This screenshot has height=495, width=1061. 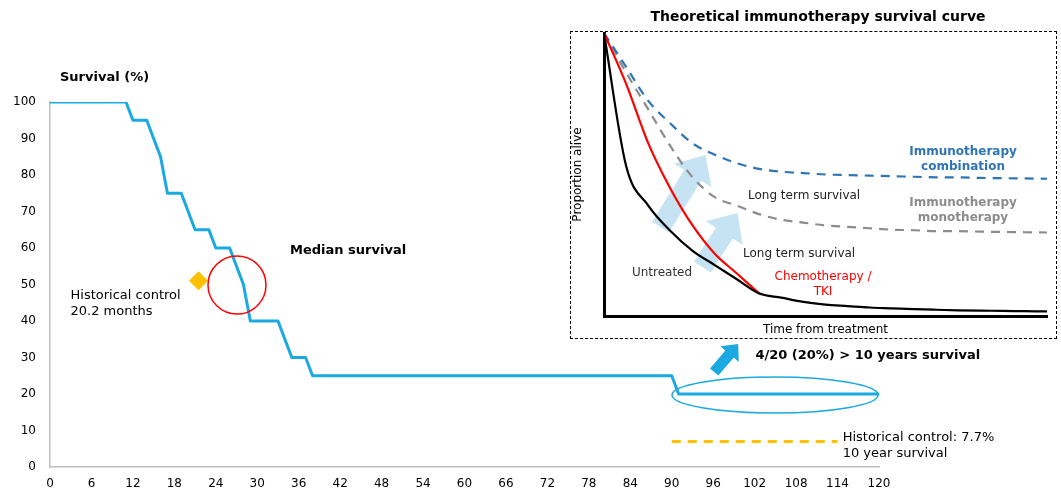 What do you see at coordinates (28, 320) in the screenshot?
I see `y-tick-label: 40` at bounding box center [28, 320].